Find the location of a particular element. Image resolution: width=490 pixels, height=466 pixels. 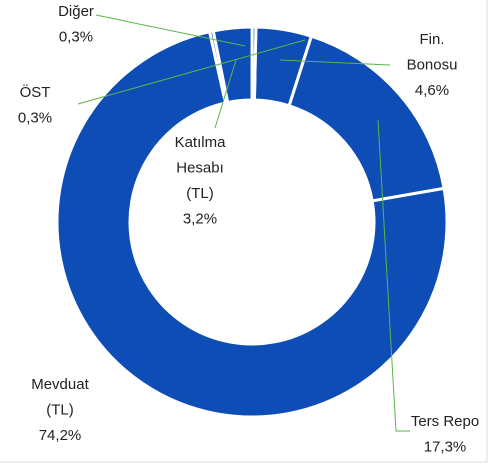

value-label: 3,2% is located at coordinates (200, 218).